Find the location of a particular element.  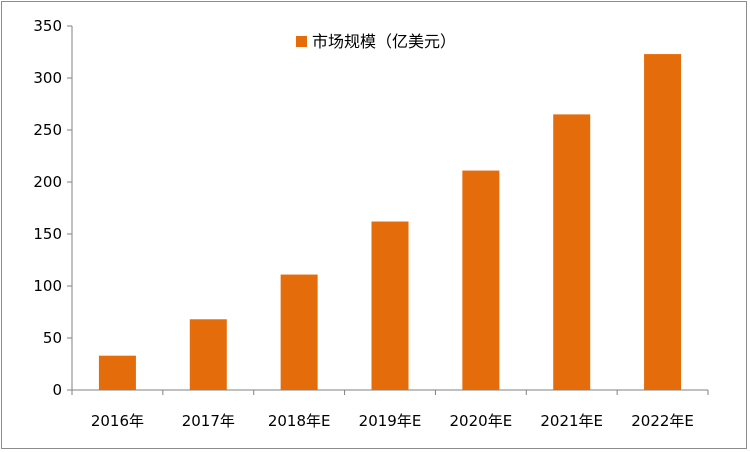

y-tick-label: 250 is located at coordinates (47, 130).